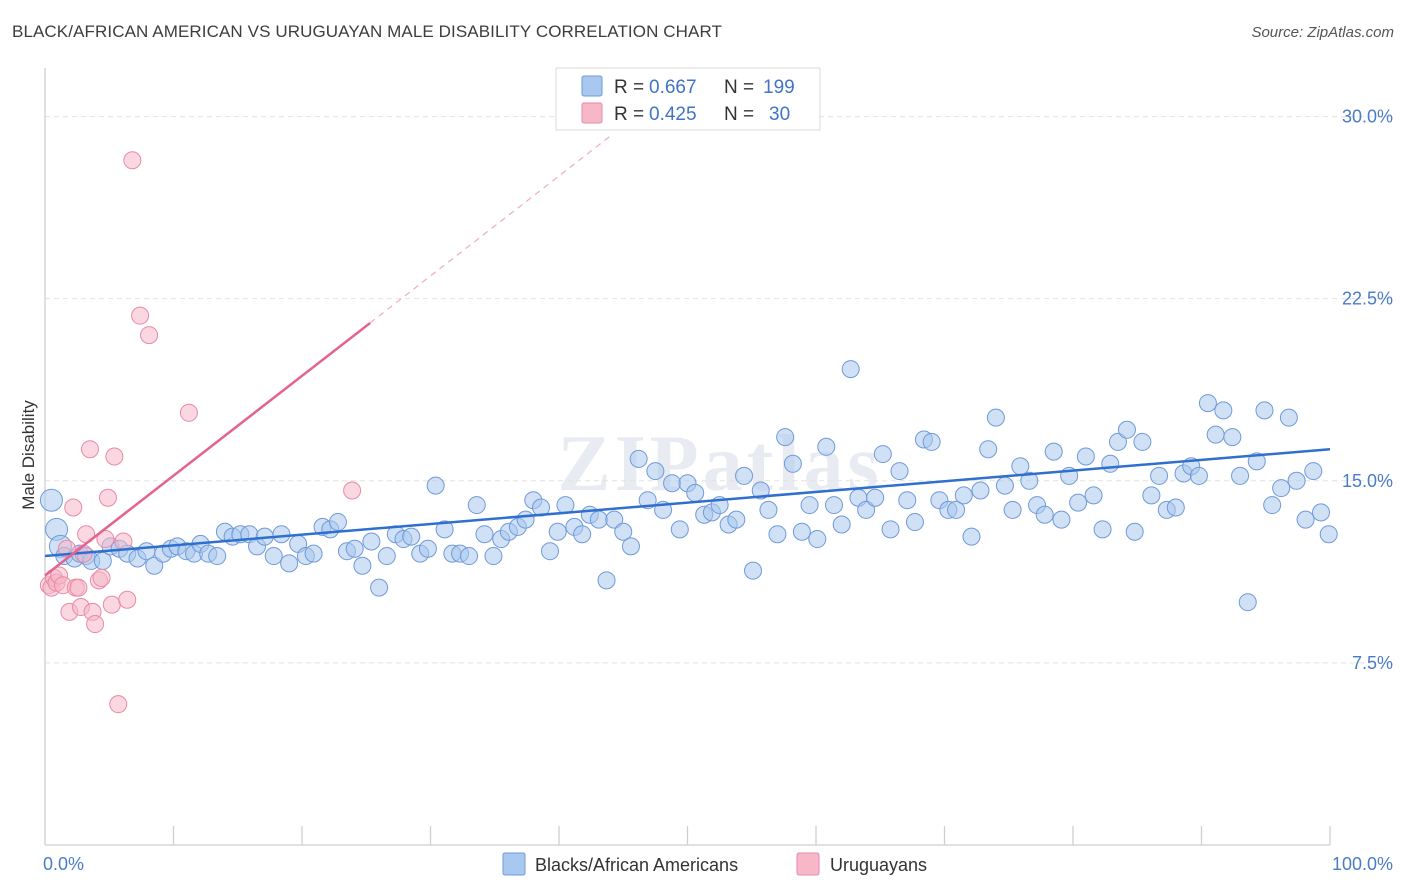  I want to click on legend-swatch-pink, so click(592, 113).